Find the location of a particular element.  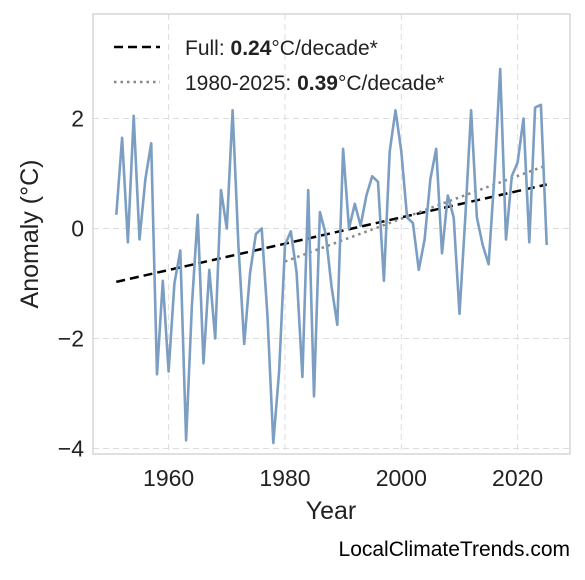

y-tick-label: 0 is located at coordinates (77, 229).